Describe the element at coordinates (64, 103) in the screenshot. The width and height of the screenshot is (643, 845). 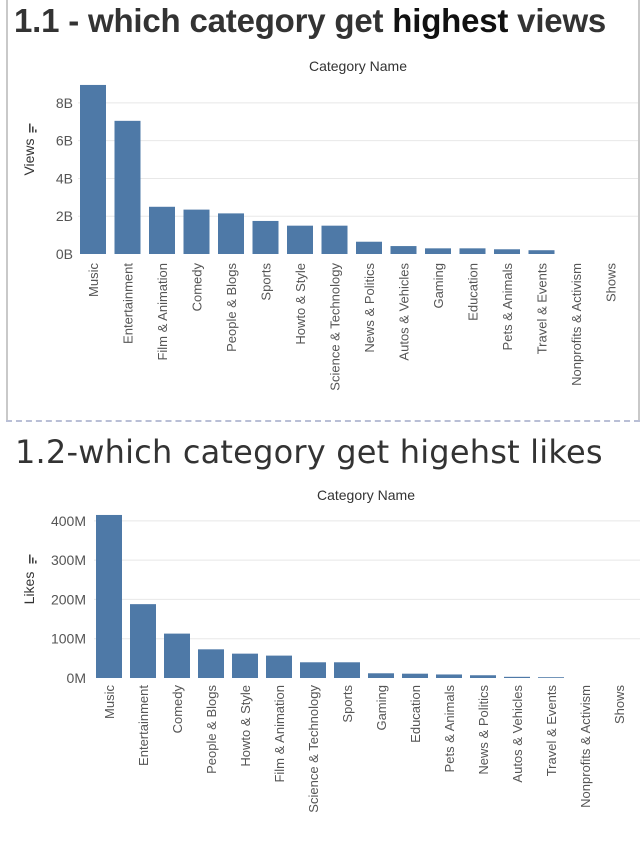
I see `views-y-tick-label: 8B` at that location.